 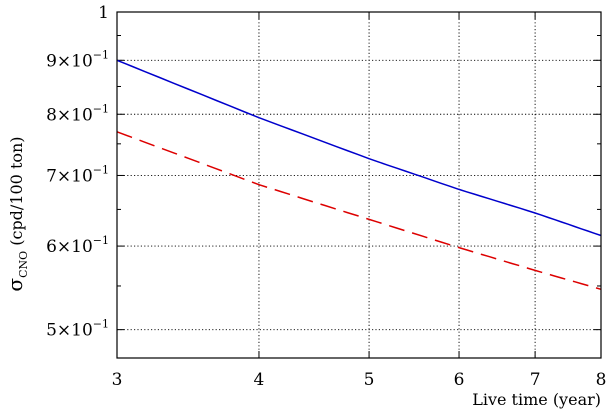 What do you see at coordinates (536, 399) in the screenshot?
I see `x-axis-title: Live time (year)` at bounding box center [536, 399].